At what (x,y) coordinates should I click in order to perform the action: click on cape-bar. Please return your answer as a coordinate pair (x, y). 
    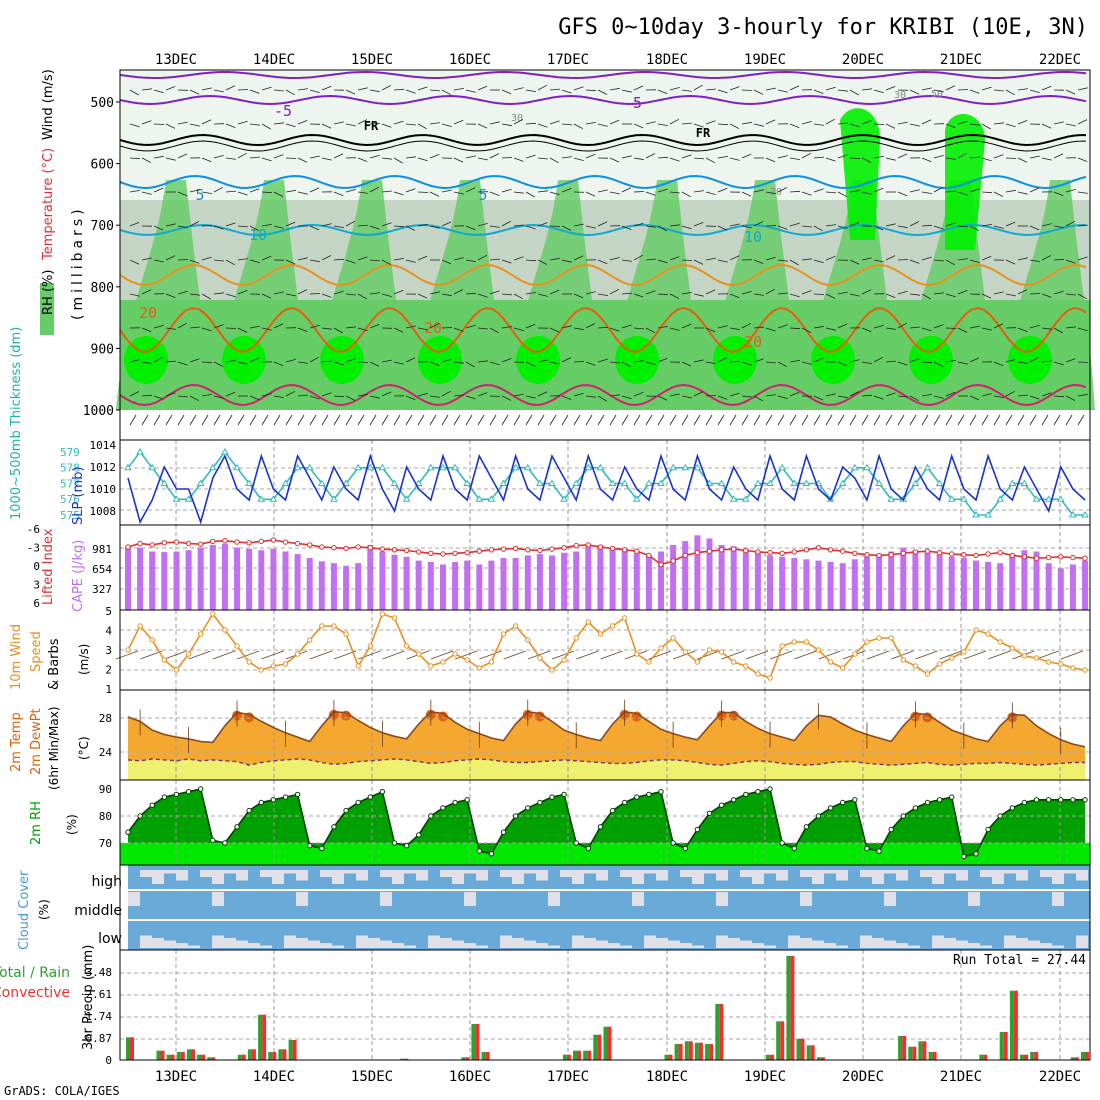
    Looking at the image, I should click on (539, 582).